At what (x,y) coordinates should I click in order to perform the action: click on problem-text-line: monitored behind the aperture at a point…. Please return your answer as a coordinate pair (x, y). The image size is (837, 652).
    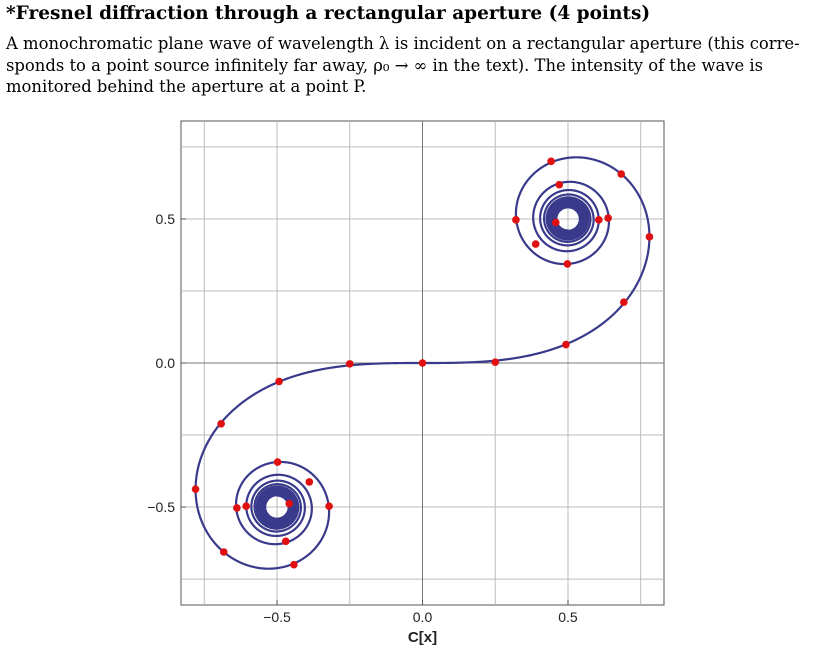
    Looking at the image, I should click on (186, 86).